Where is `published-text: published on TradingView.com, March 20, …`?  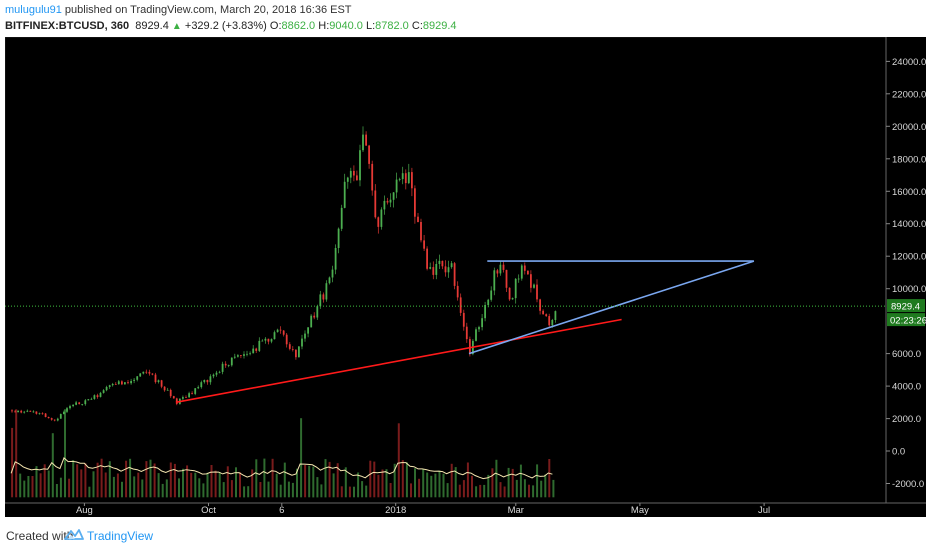
published-text: published on TradingView.com, March 20, … is located at coordinates (206, 10).